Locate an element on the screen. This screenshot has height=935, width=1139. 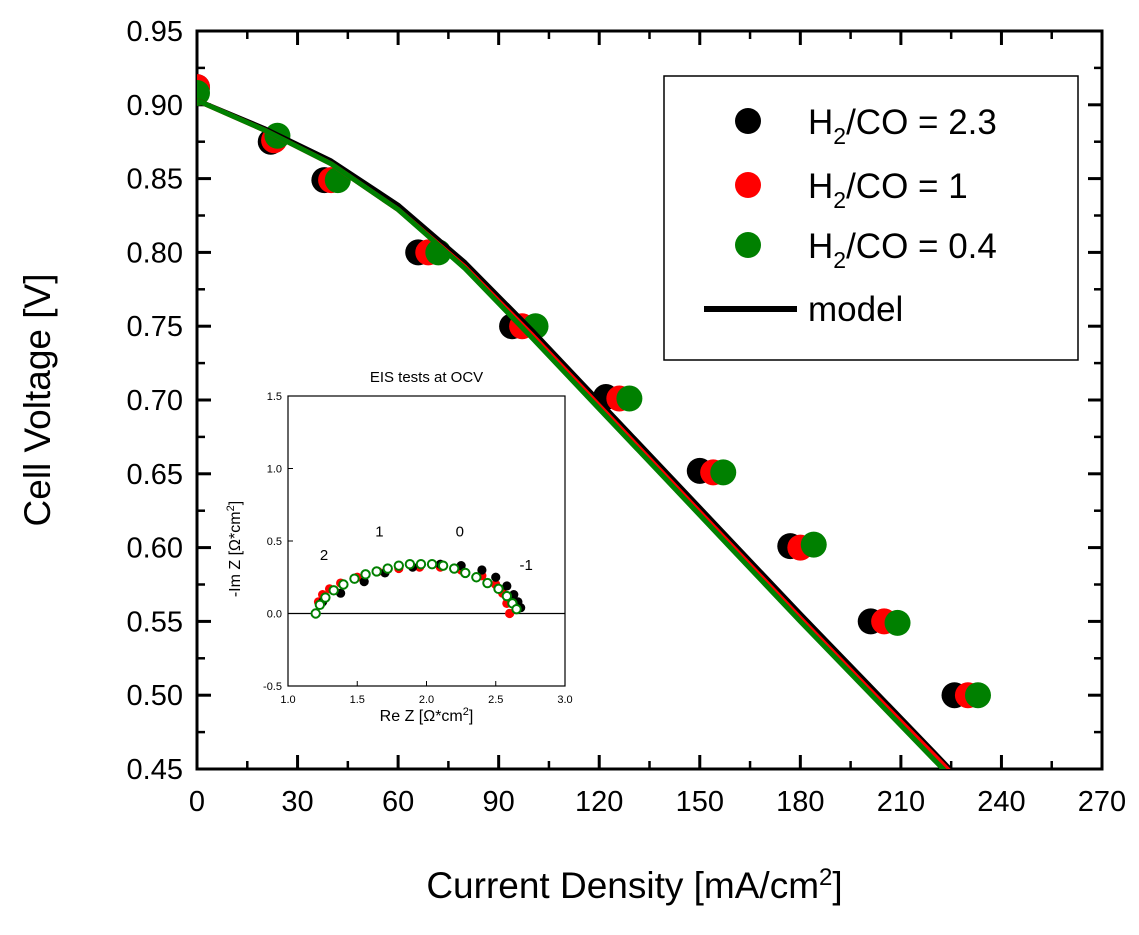
x-tick-label: 30 is located at coordinates (297, 802).